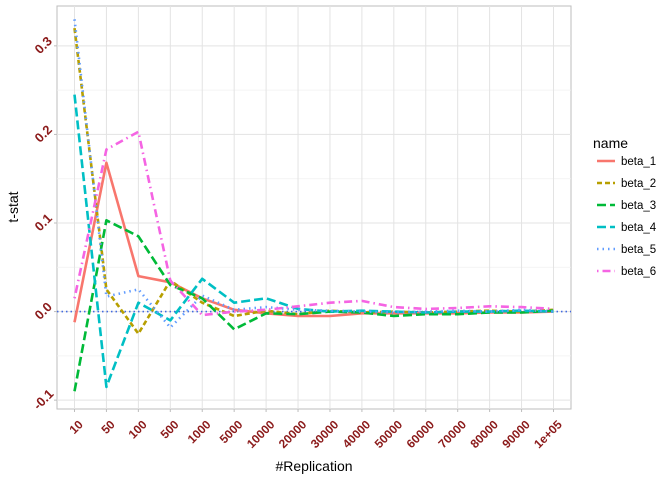 Image resolution: width=672 pixels, height=480 pixels. Describe the element at coordinates (43, 399) in the screenshot. I see `y-tick-label: -0.1` at that location.